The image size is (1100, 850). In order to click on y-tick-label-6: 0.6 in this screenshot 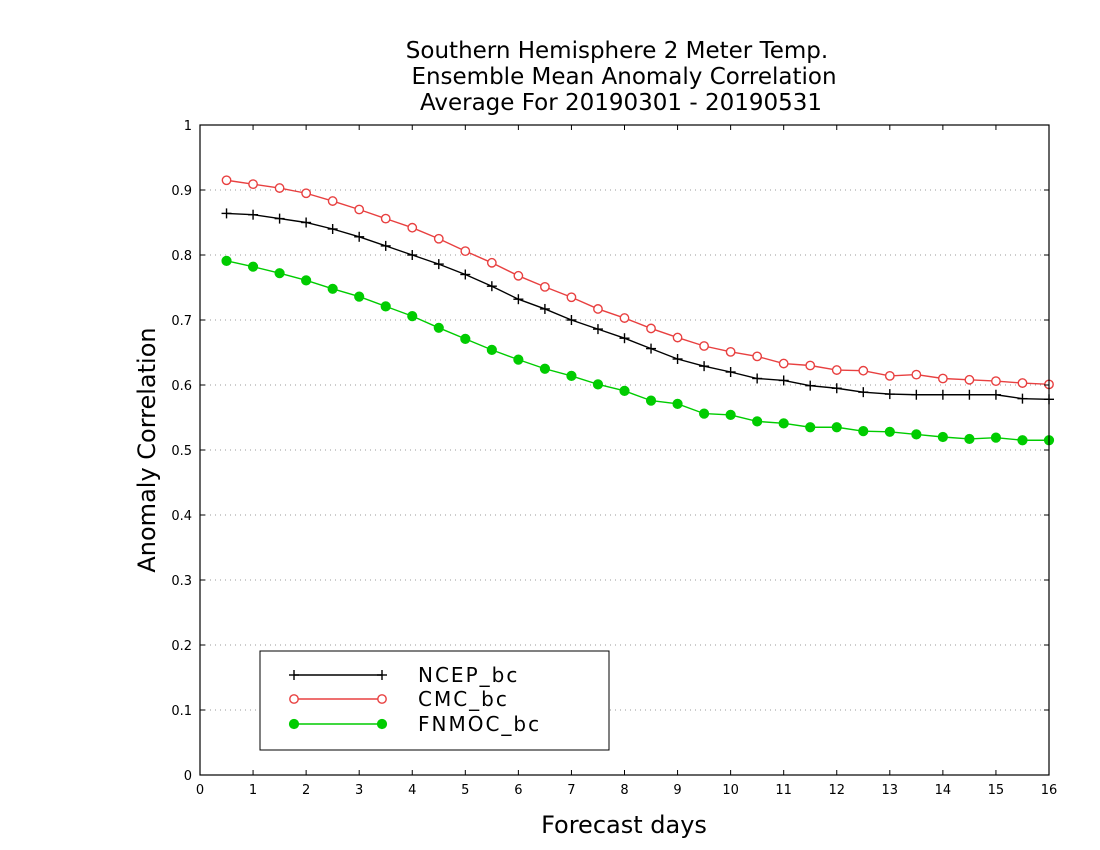, I will do `click(181, 386)`.